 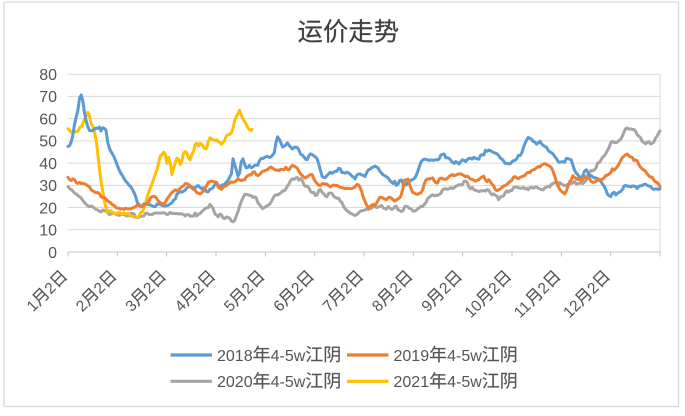 I want to click on svg-text: 80, so click(x=48, y=75).